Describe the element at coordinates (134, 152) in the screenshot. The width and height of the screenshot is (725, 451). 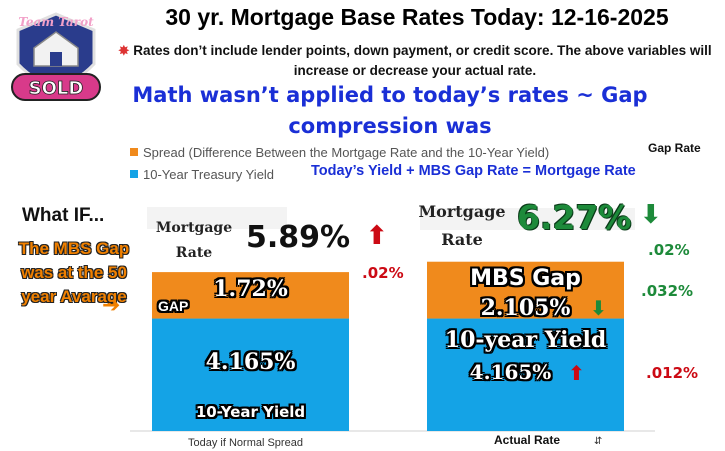
I see `legend-swatch-spread` at that location.